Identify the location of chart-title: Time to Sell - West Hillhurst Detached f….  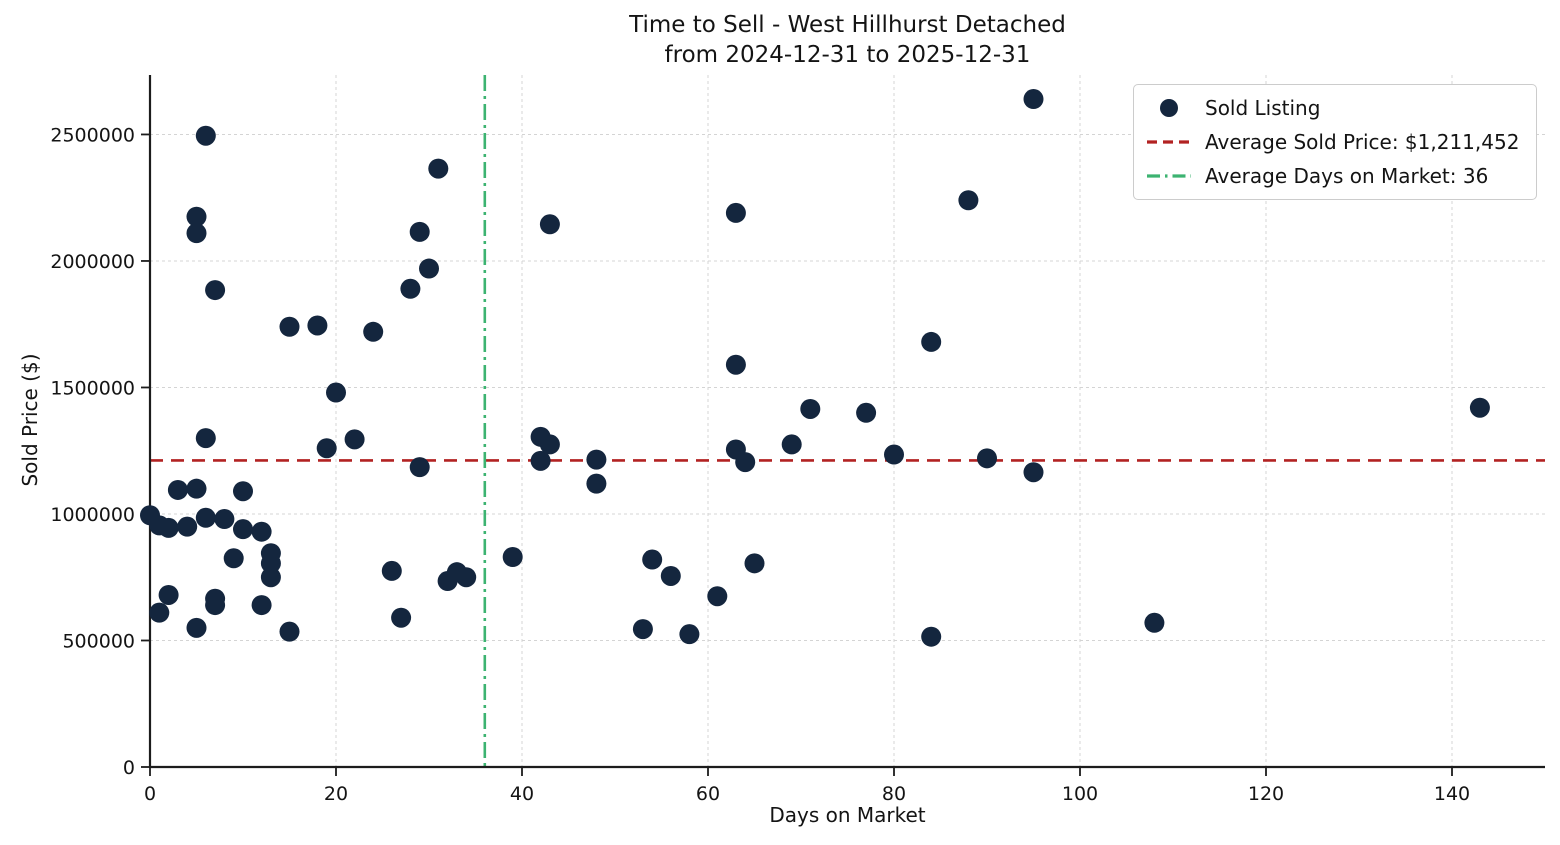
(847, 40).